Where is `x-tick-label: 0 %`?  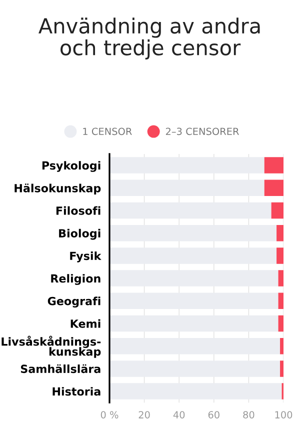 x-tick-label: 0 % is located at coordinates (109, 414).